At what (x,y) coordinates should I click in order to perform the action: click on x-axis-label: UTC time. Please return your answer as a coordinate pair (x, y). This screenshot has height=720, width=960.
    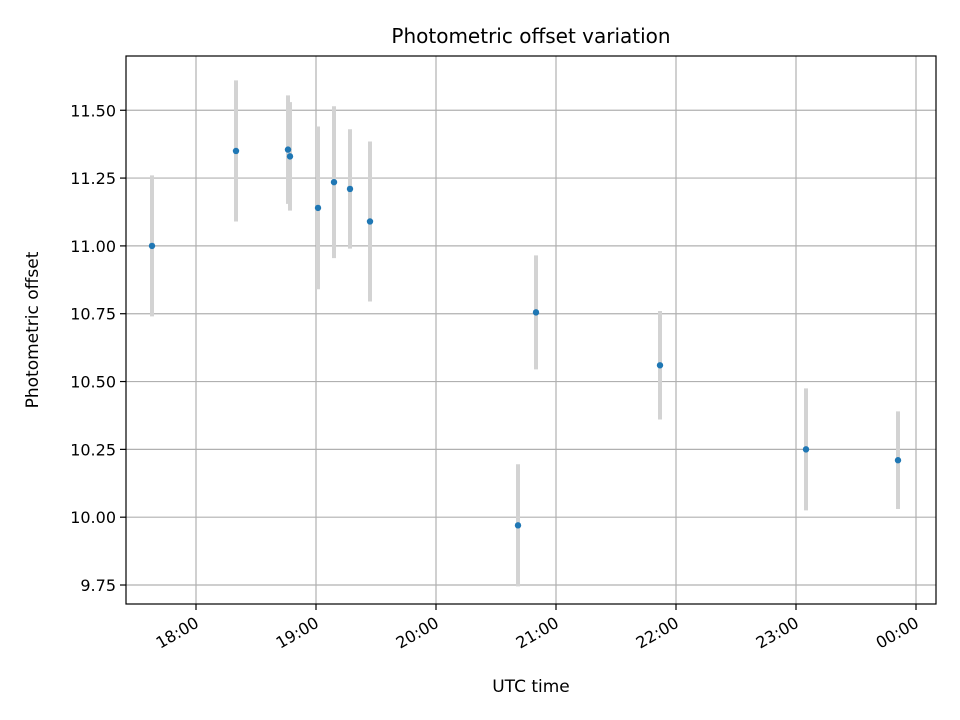
    Looking at the image, I should click on (531, 687).